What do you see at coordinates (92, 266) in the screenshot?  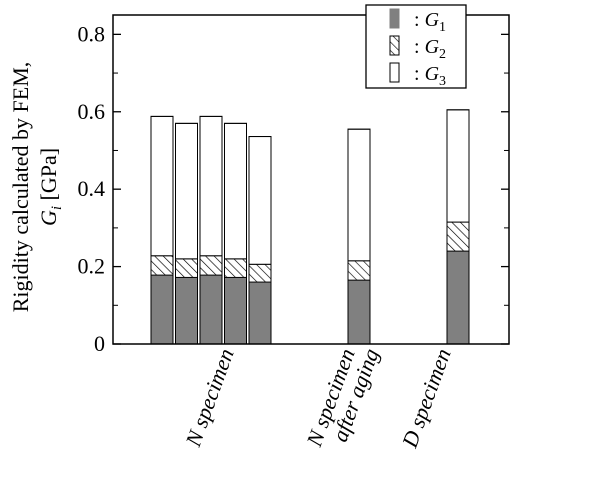 I see `y-tick-label-1: 0.2` at bounding box center [92, 266].